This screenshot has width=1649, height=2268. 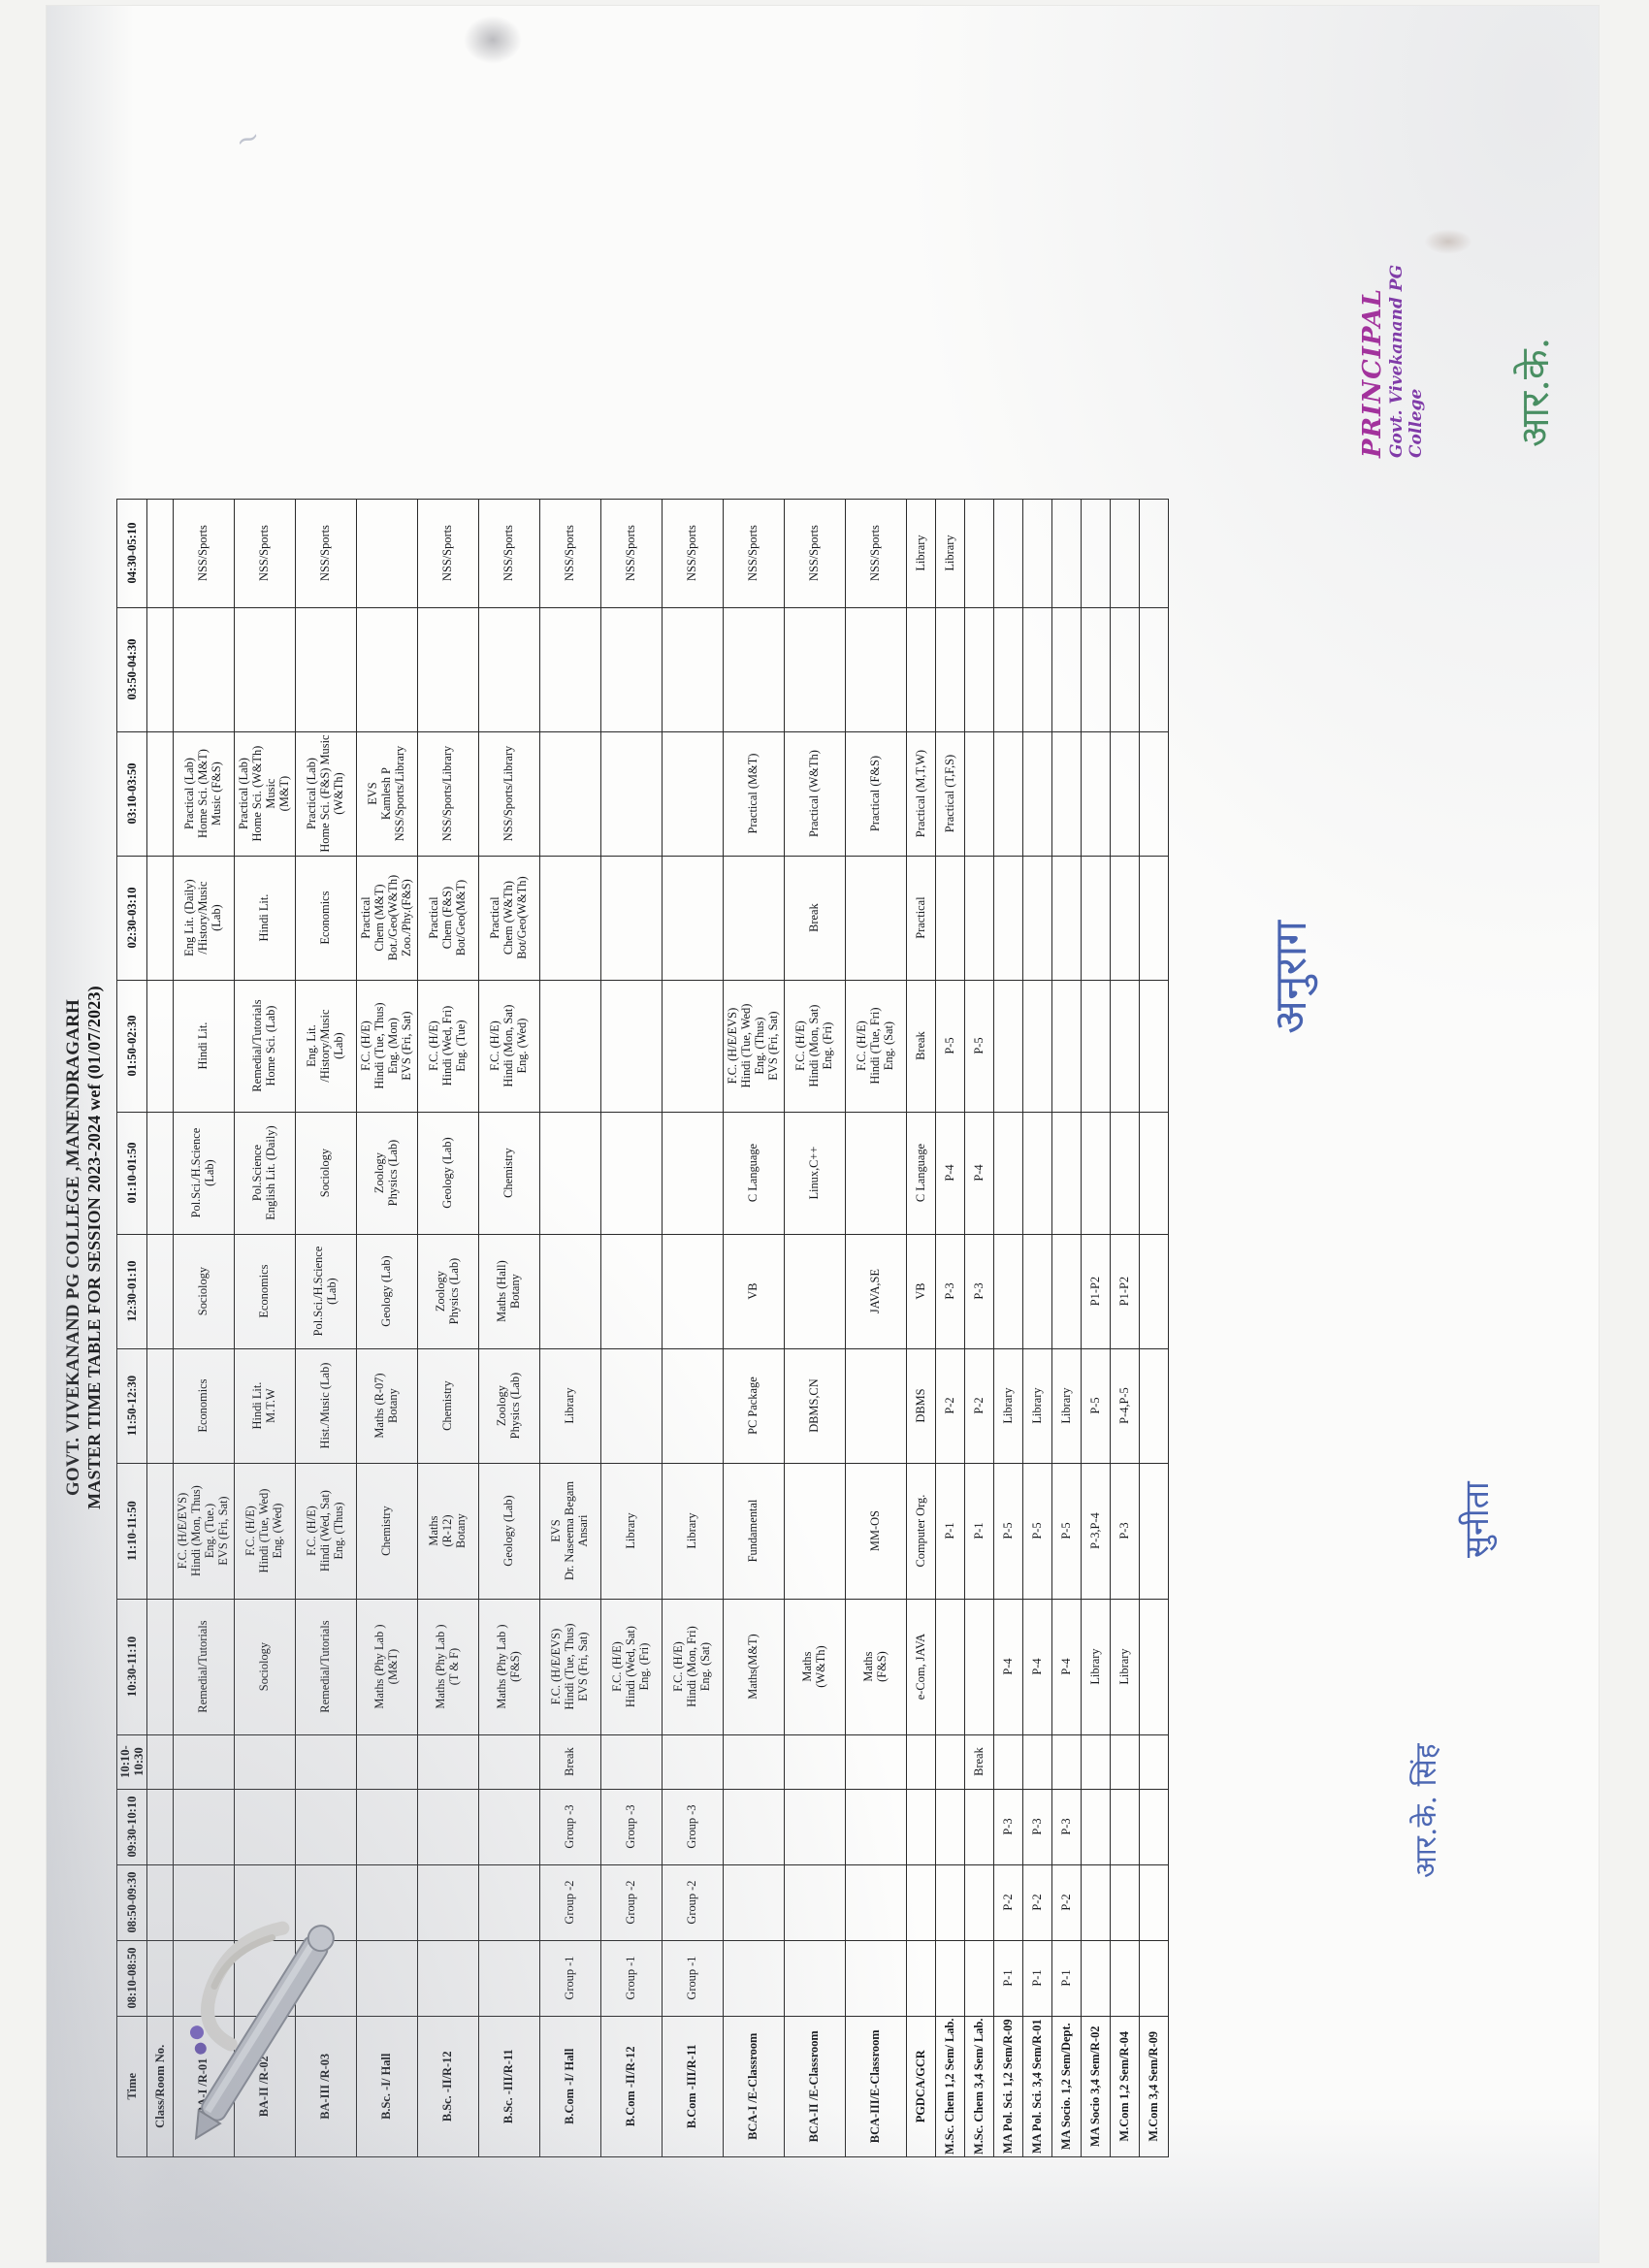 I want to click on timetable-cell: Computer Org., so click(x=921, y=1531).